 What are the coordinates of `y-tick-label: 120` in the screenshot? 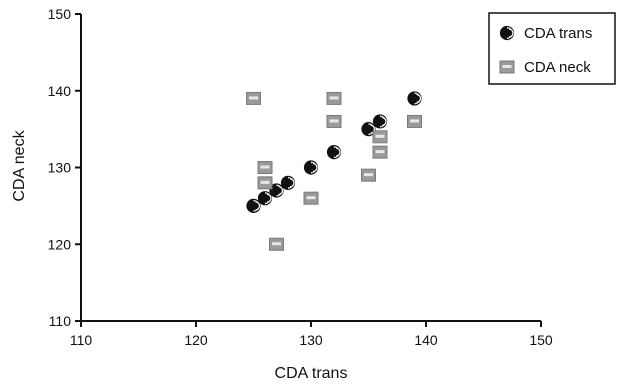 It's located at (60, 244).